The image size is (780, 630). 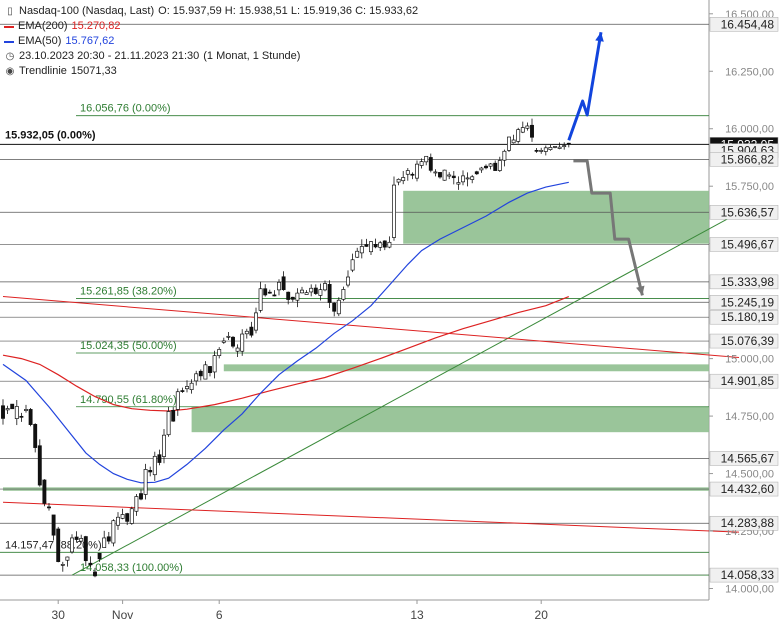 I want to click on price-label: 15.636,57, so click(x=748, y=212).